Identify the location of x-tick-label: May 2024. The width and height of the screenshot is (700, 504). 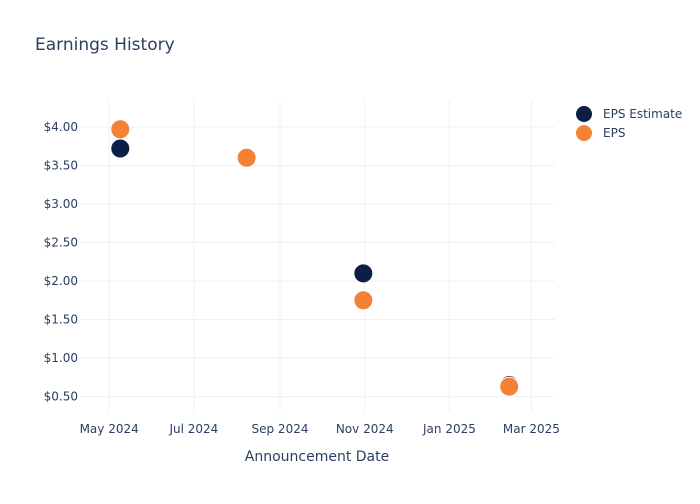
(109, 429).